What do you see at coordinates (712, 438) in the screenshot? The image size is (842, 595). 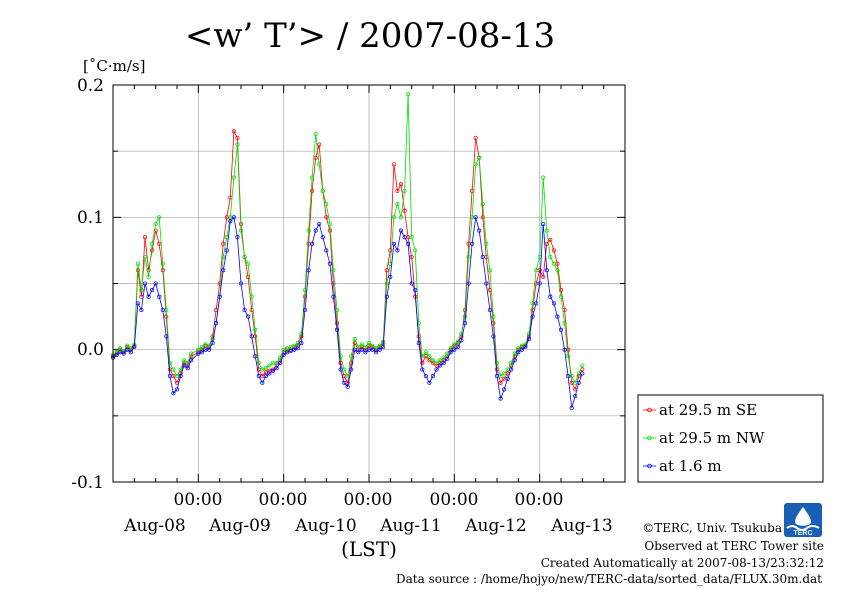 I see `legend-label-1: at 29.5 m NW` at bounding box center [712, 438].